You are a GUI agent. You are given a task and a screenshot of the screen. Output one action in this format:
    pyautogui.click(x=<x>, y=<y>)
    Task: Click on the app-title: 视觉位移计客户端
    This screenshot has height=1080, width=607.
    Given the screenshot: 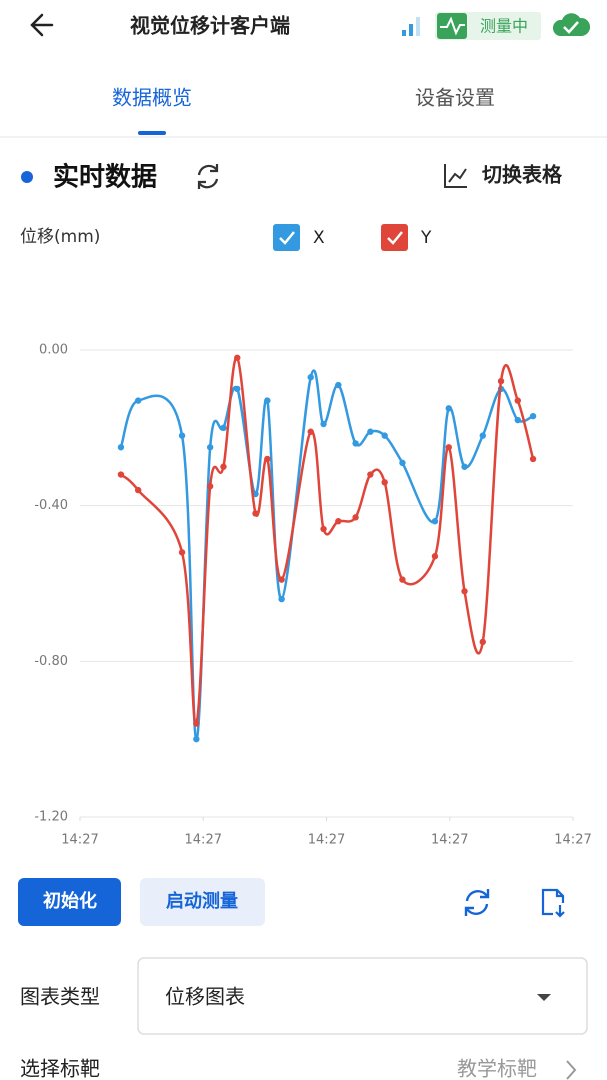 What is the action you would take?
    pyautogui.click(x=210, y=26)
    